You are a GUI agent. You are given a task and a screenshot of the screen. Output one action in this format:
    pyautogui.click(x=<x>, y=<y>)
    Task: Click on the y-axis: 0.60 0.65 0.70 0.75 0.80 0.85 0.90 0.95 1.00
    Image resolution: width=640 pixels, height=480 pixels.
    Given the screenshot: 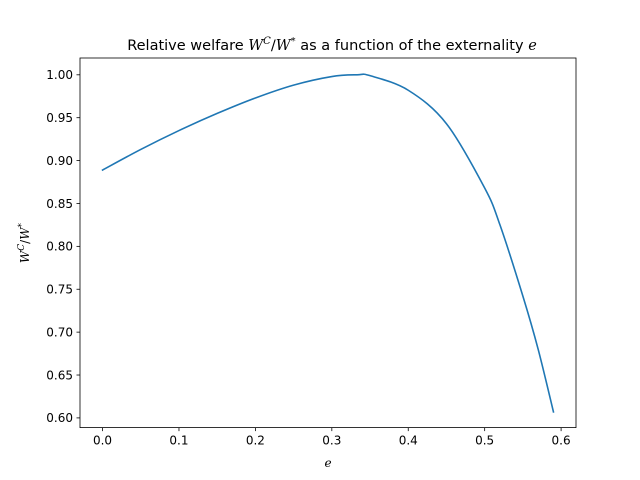 What is the action you would take?
    pyautogui.click(x=63, y=246)
    